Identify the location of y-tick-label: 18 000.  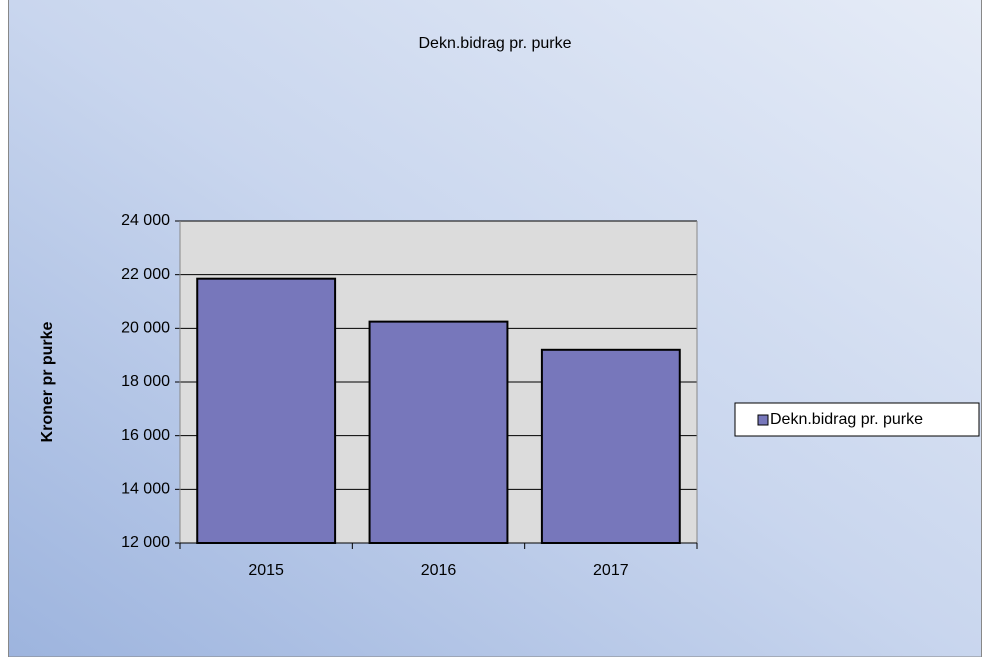
(145, 381).